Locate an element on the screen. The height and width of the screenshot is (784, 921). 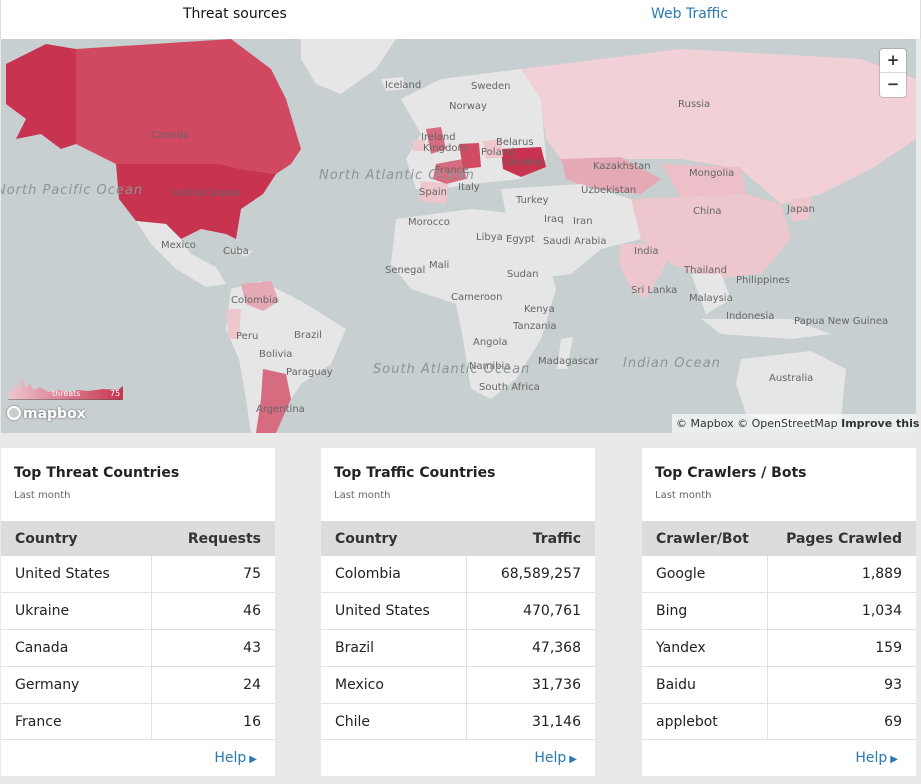
table-row: United States 75 is located at coordinates (138, 575).